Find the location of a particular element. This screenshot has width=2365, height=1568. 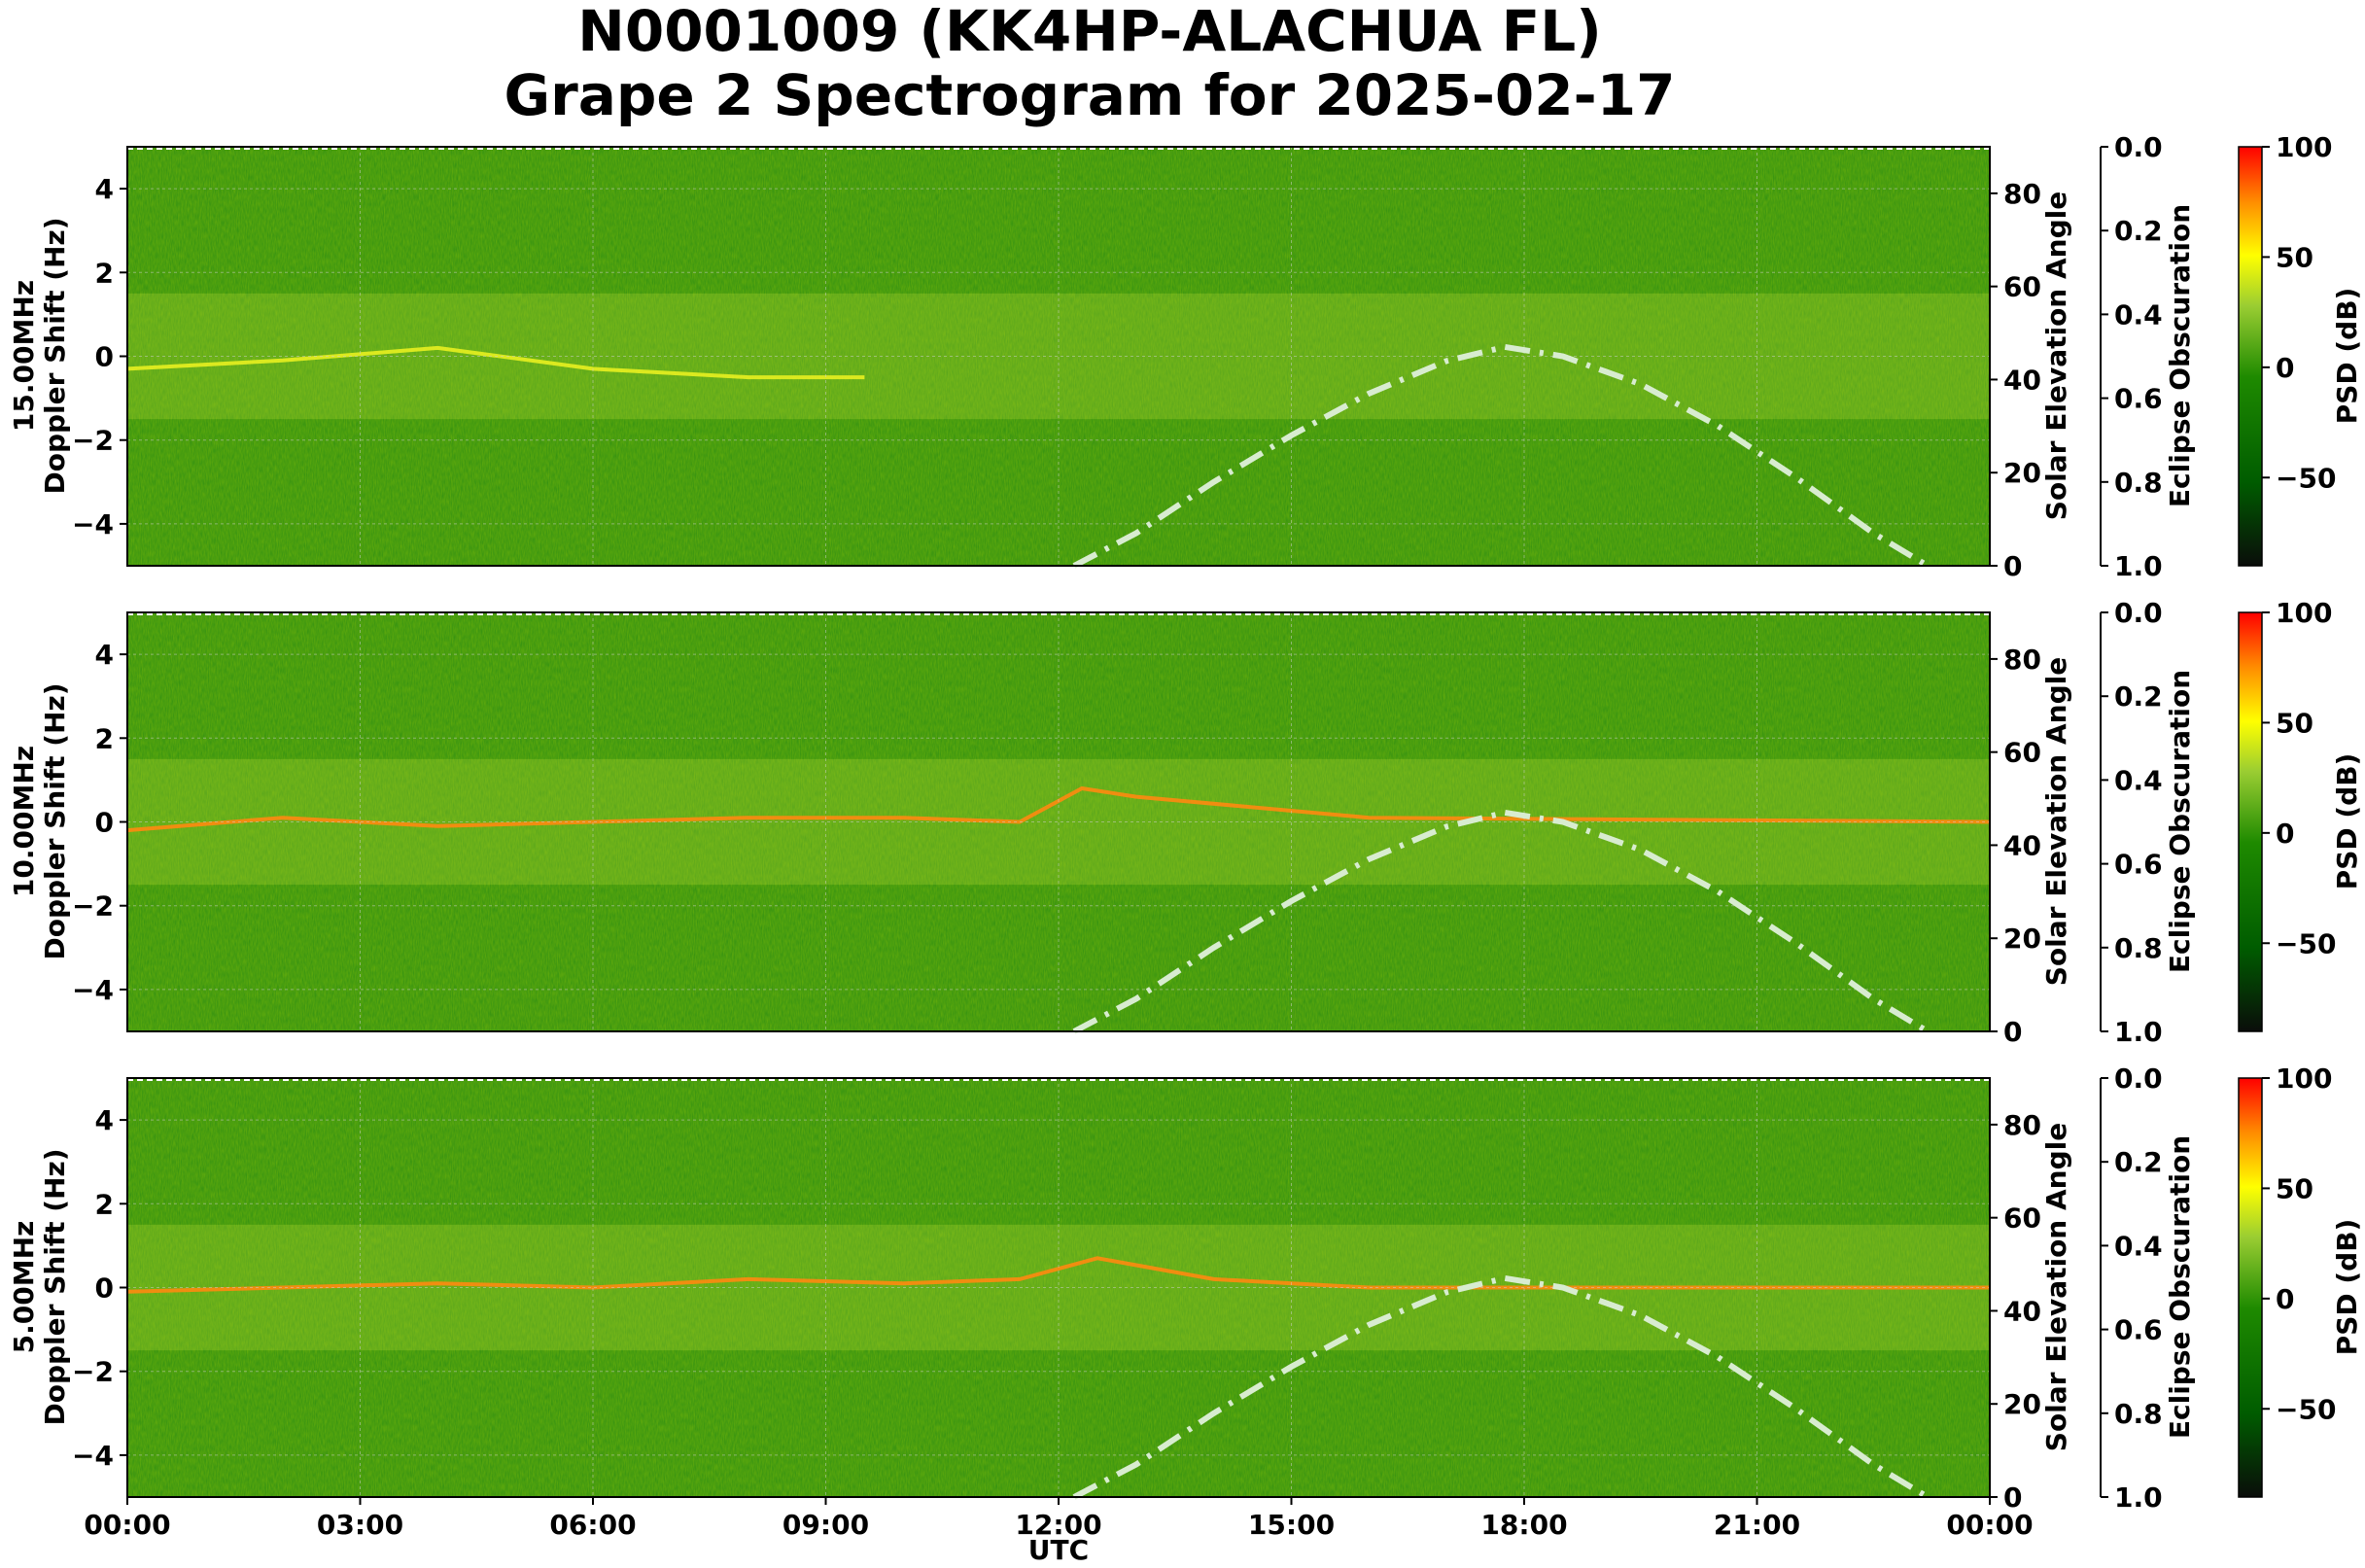

panel-frequency-label: 5.00MHz is located at coordinates (24, 1287).